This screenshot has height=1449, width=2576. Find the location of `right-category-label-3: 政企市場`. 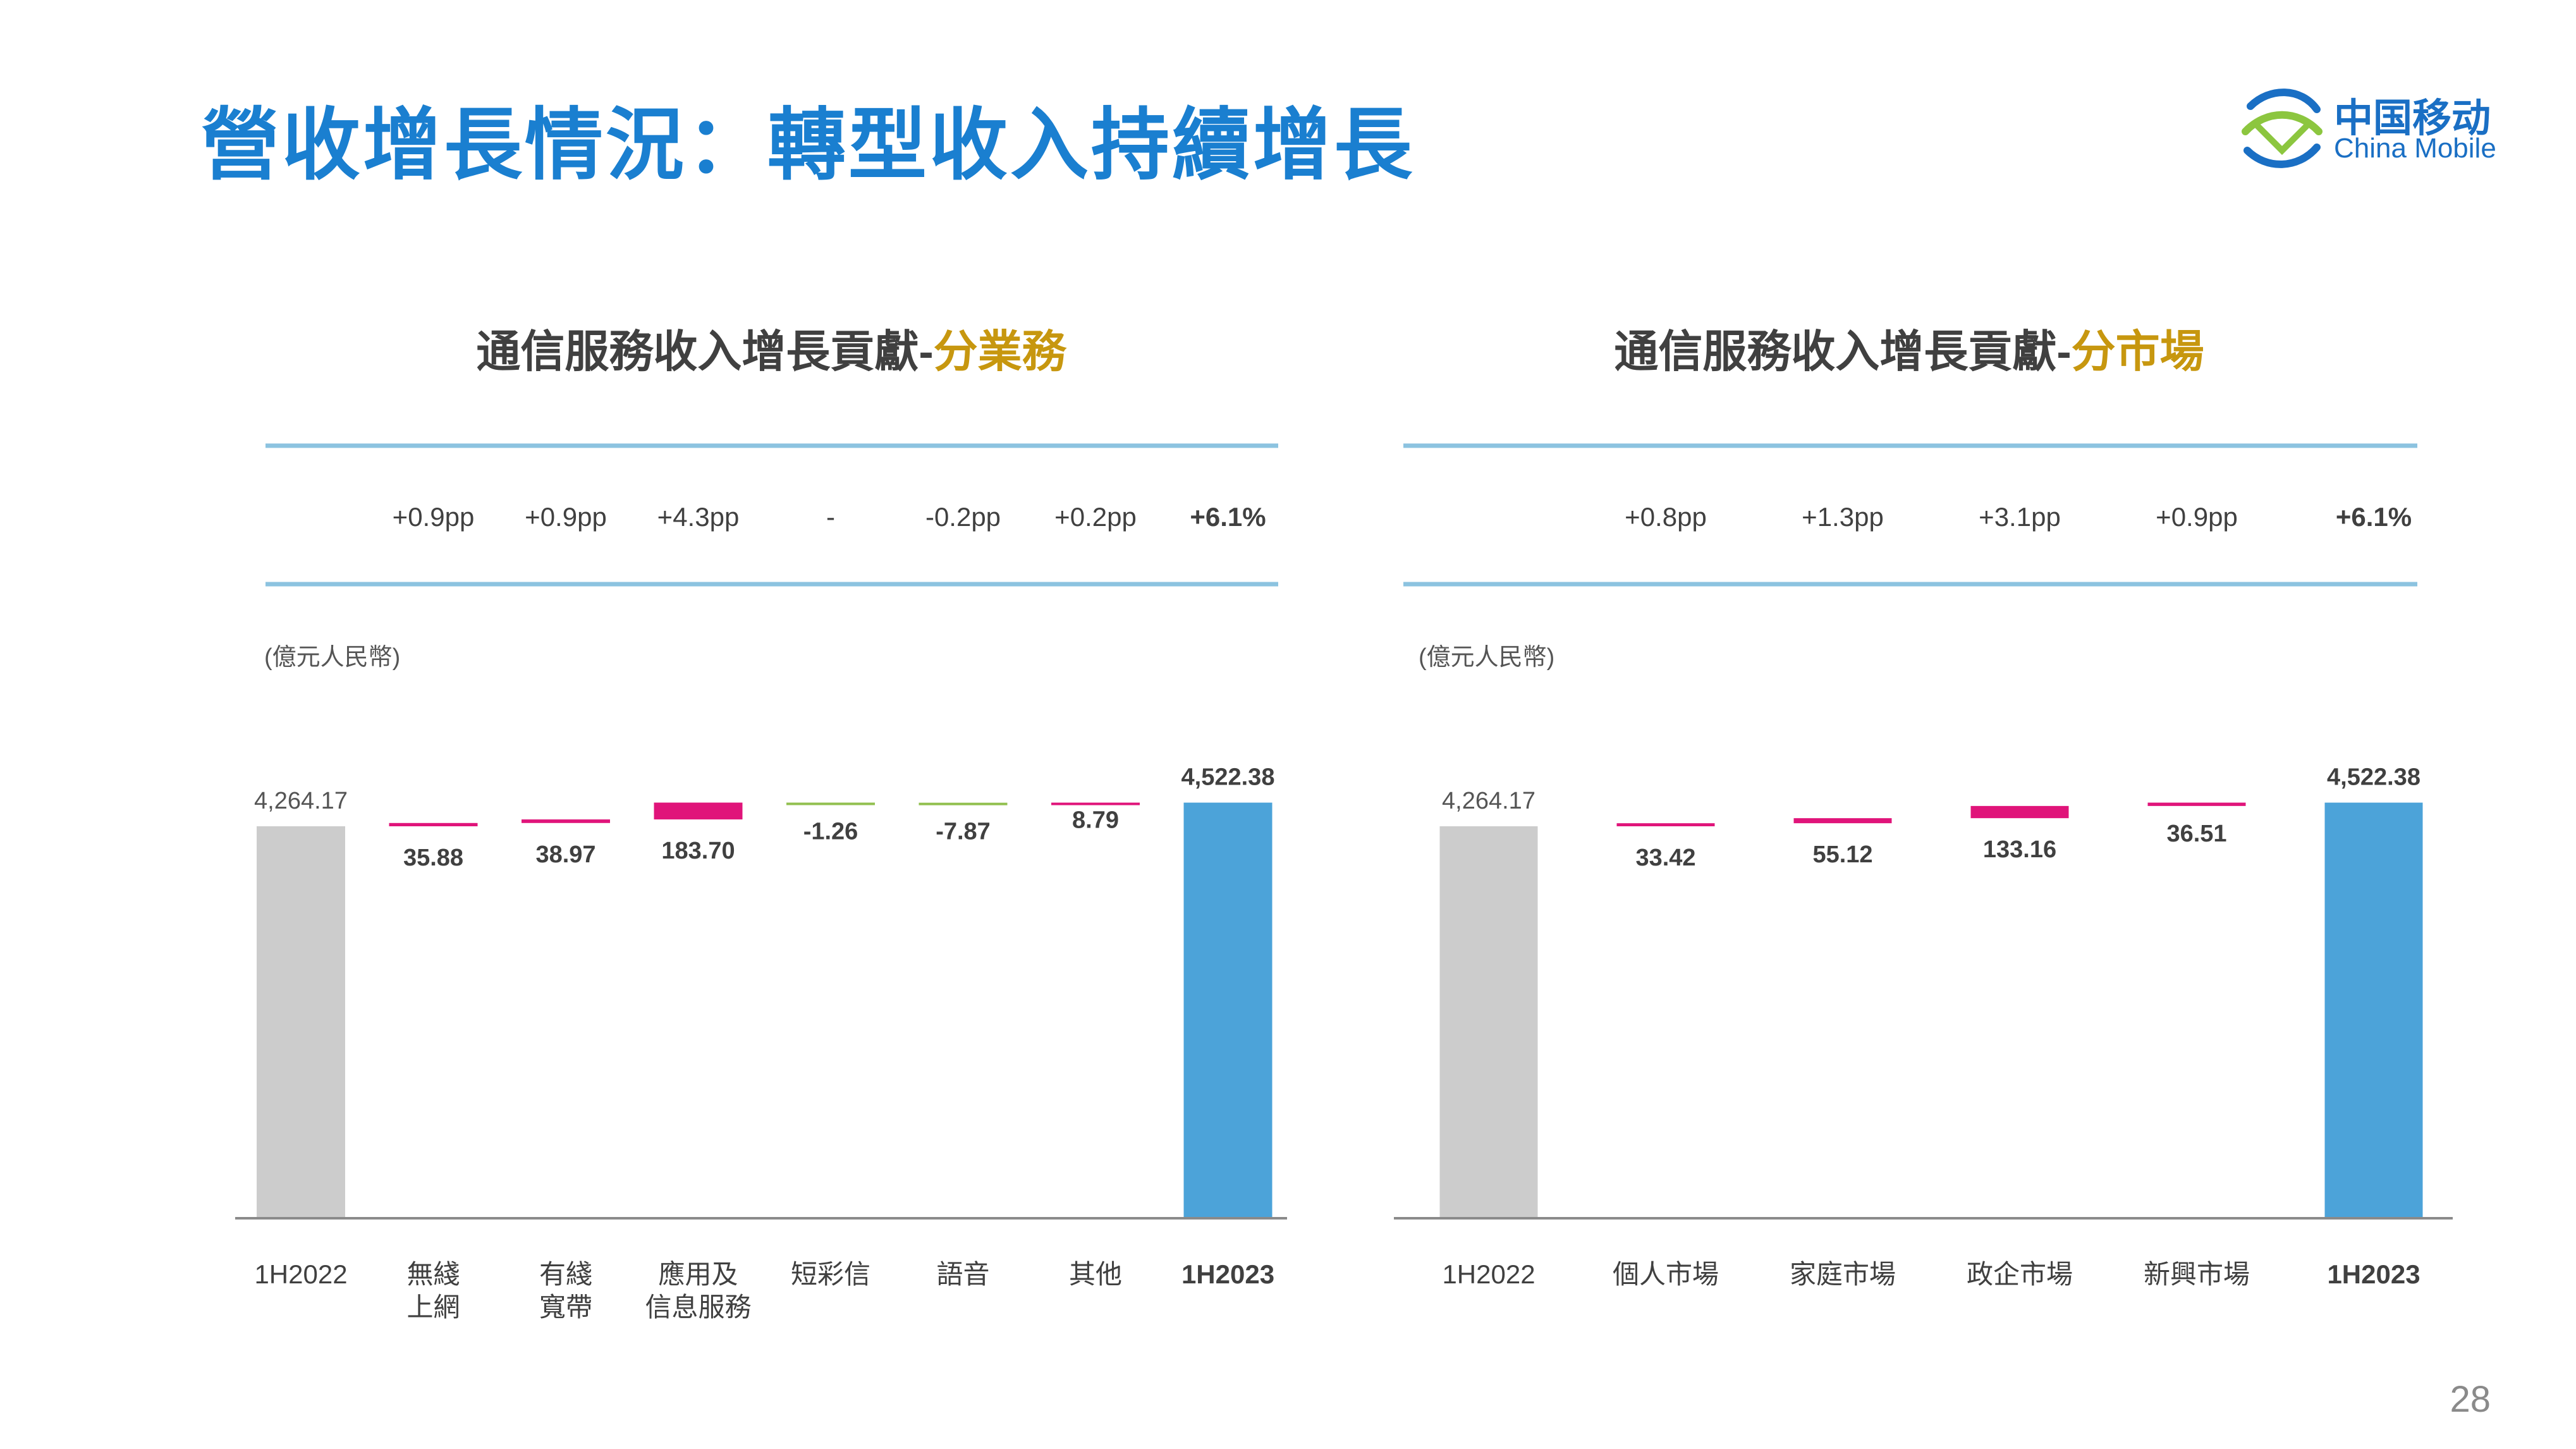

right-category-label-3: 政企市場 is located at coordinates (2020, 1274).